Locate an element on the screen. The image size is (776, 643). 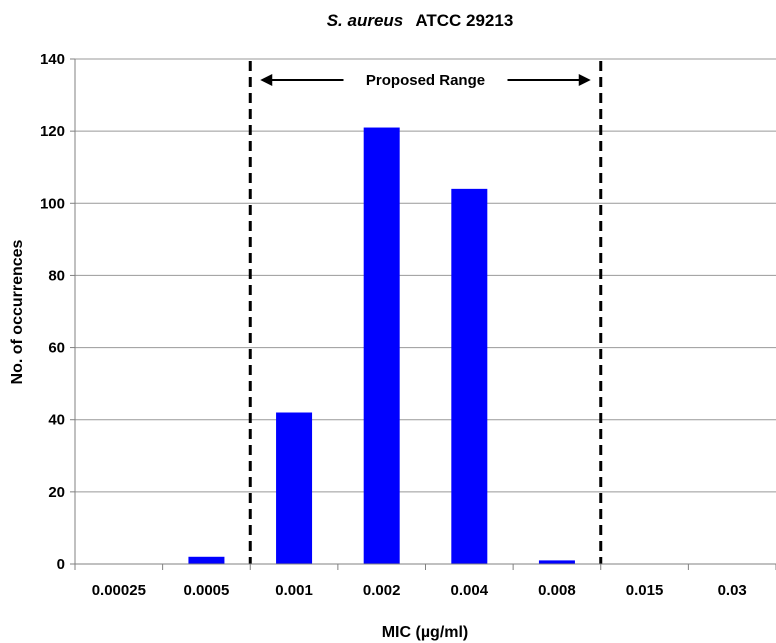
range-arrow-right-head is located at coordinates (584, 80).